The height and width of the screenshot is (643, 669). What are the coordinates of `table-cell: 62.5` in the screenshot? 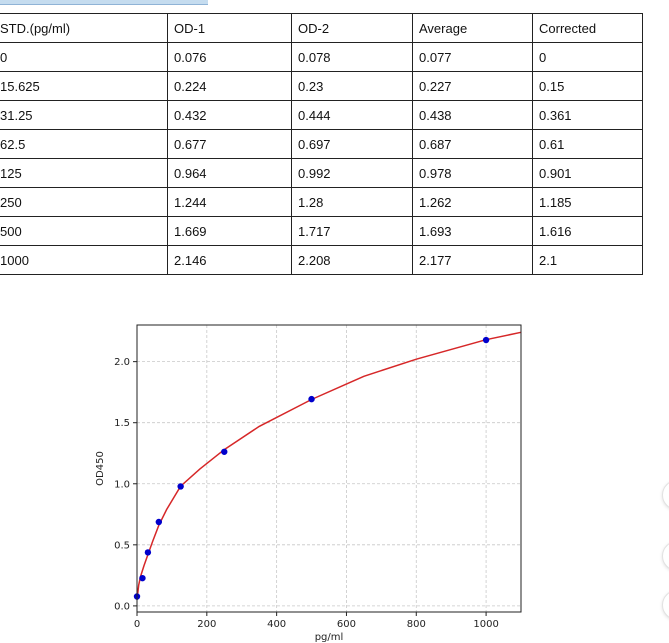 It's located at (84, 144).